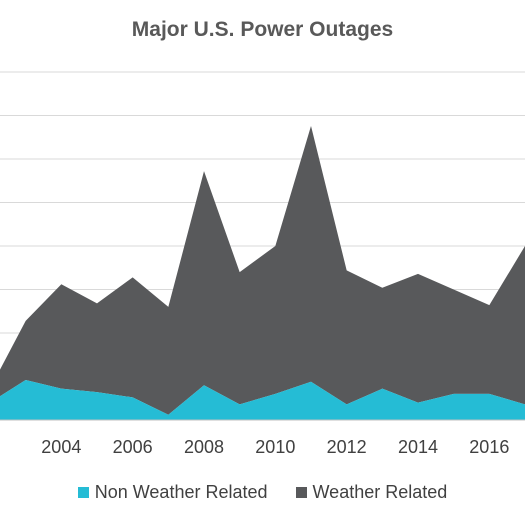 This screenshot has width=525, height=525. I want to click on legend: Non Weather Related Weather Related, so click(262, 492).